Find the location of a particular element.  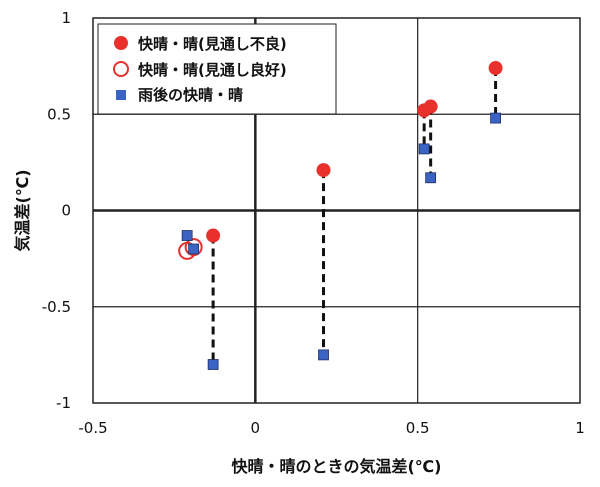

x-axis-title: 快晴・晴のときの気温差(℃) is located at coordinates (336, 466).